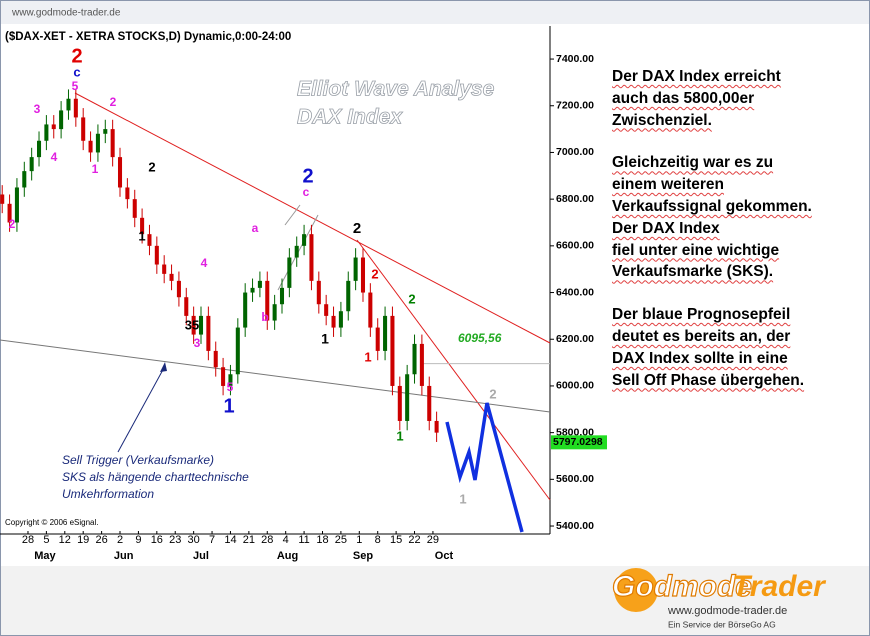 This screenshot has height=636, width=870. I want to click on wave-label: 3, so click(37, 109).